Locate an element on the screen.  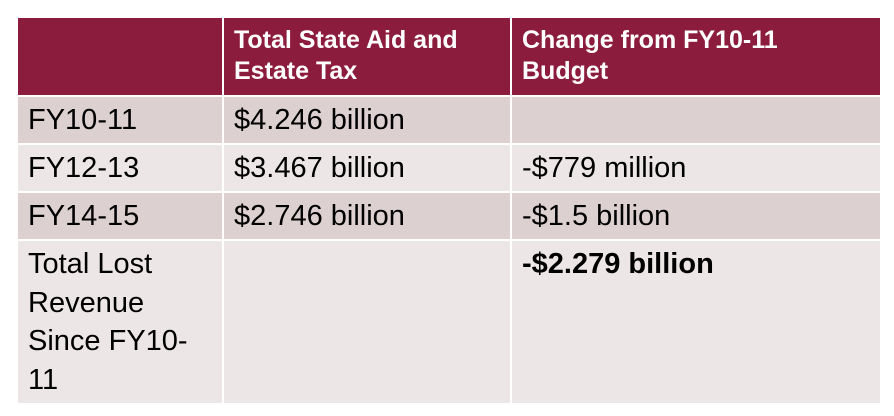
period-cell: FY14-15 is located at coordinates (120, 216).